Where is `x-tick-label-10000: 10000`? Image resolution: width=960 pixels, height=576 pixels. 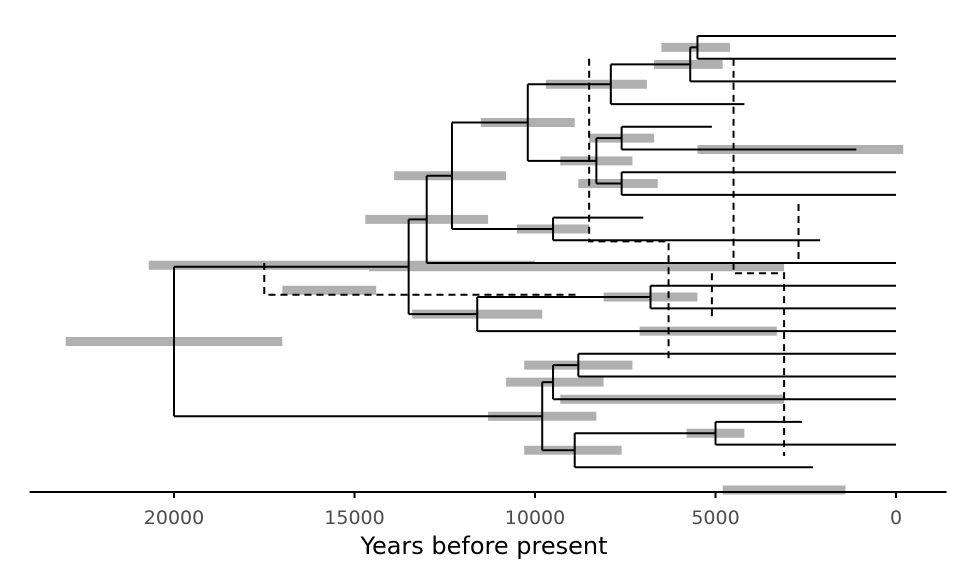
x-tick-label-10000: 10000 is located at coordinates (535, 518).